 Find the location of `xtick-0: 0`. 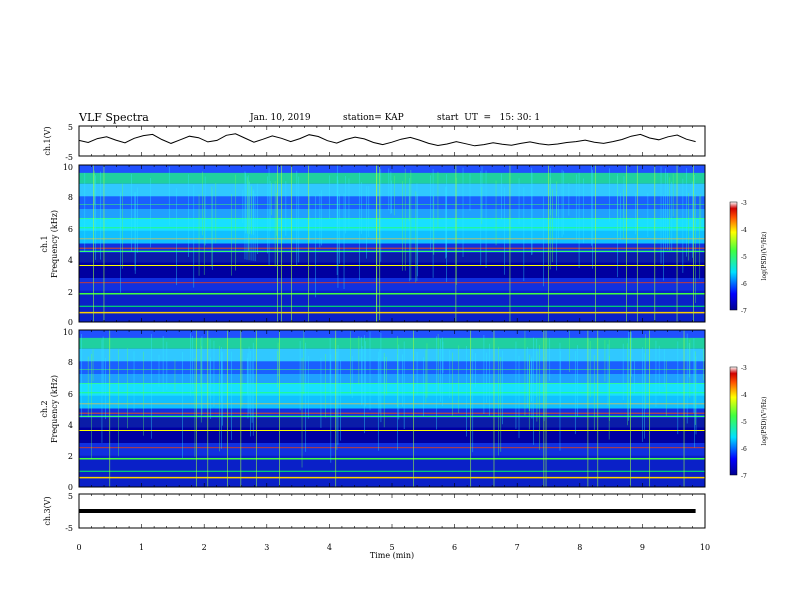

xtick-0: 0 is located at coordinates (78, 547).